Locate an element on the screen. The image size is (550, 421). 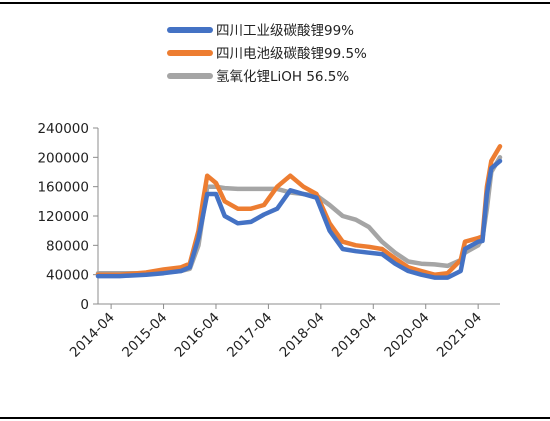
x-tick-label: 2017-04 is located at coordinates (249, 335).